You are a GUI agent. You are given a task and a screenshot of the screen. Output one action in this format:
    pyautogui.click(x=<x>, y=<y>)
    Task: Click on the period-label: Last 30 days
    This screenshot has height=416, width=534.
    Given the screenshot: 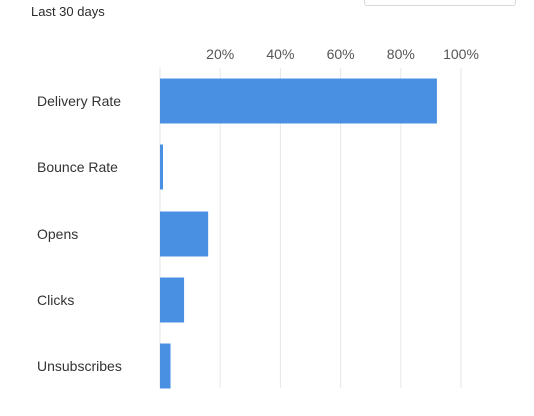 What is the action you would take?
    pyautogui.click(x=68, y=11)
    